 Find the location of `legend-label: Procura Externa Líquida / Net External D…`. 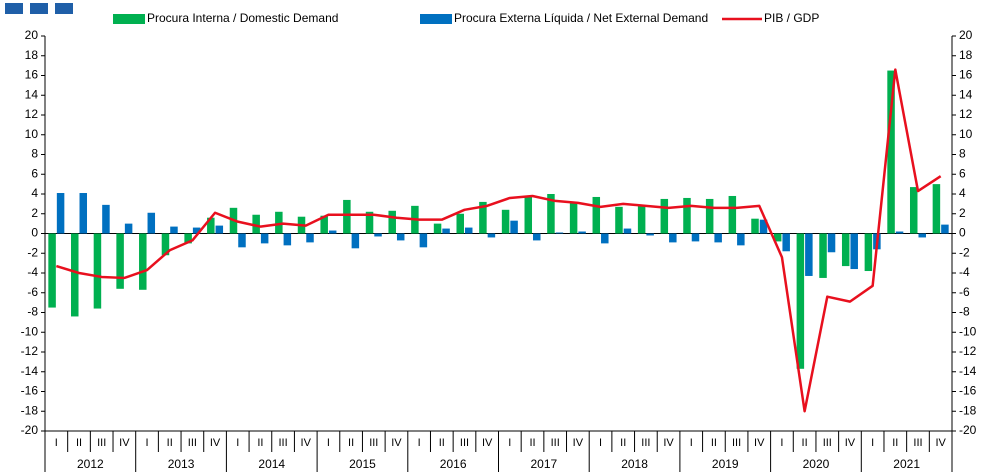

legend-label: Procura Externa Líquida / Net External D… is located at coordinates (581, 18).